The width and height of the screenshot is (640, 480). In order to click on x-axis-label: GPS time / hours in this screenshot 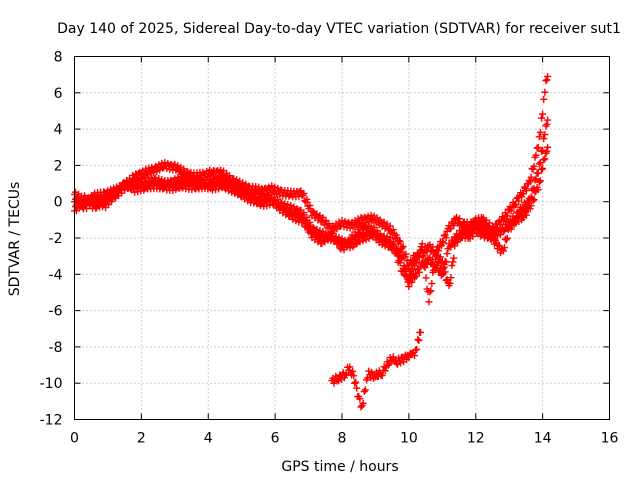, I will do `click(339, 467)`.